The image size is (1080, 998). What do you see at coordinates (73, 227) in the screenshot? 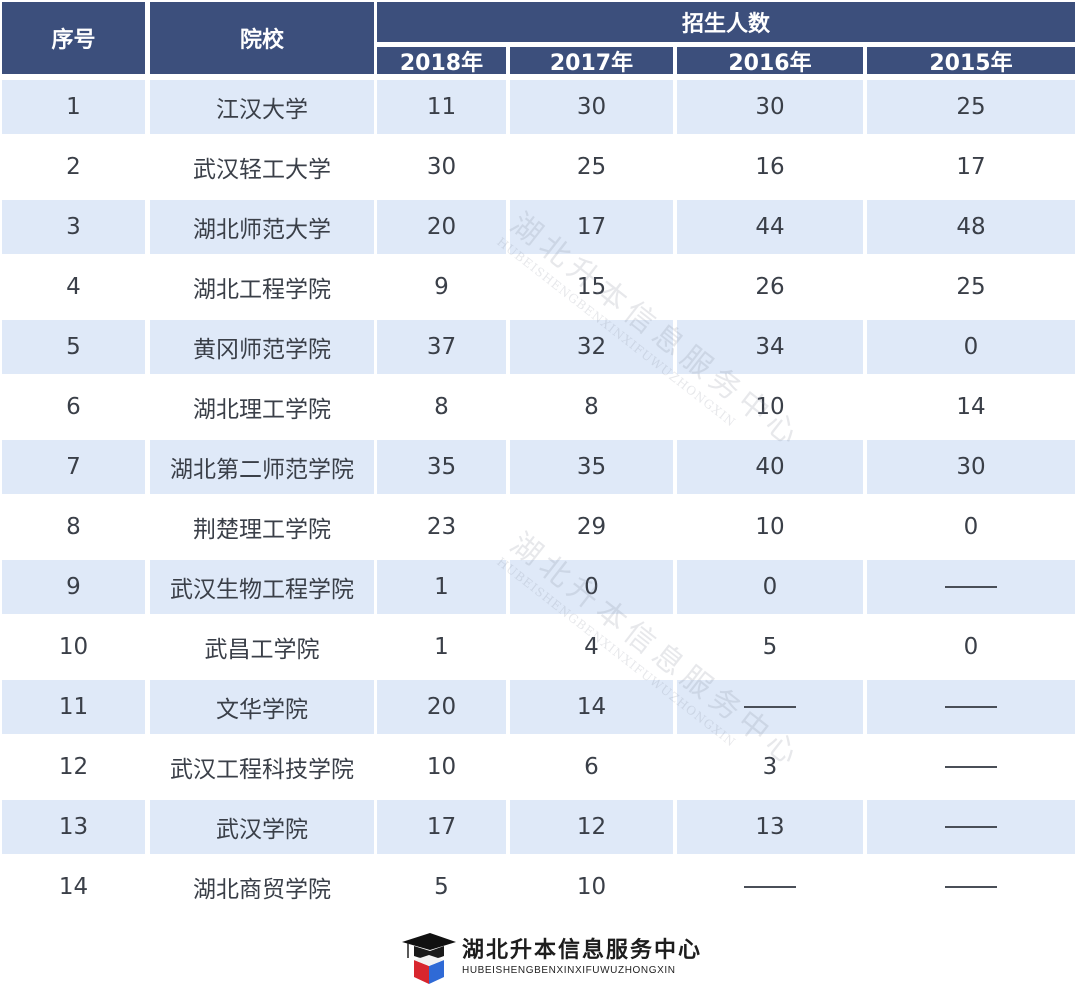
I see `cell-index: 3` at bounding box center [73, 227].